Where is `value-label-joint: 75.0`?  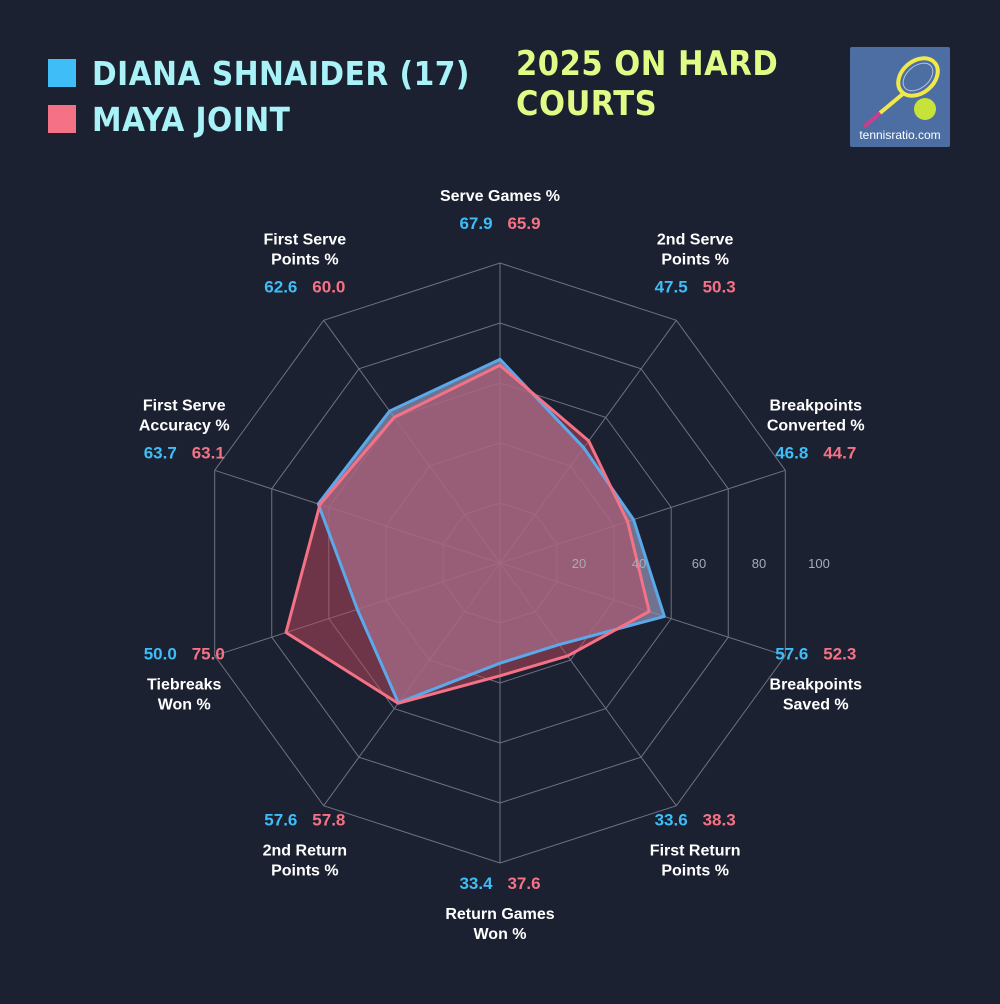
value-label-joint: 75.0 is located at coordinates (208, 654).